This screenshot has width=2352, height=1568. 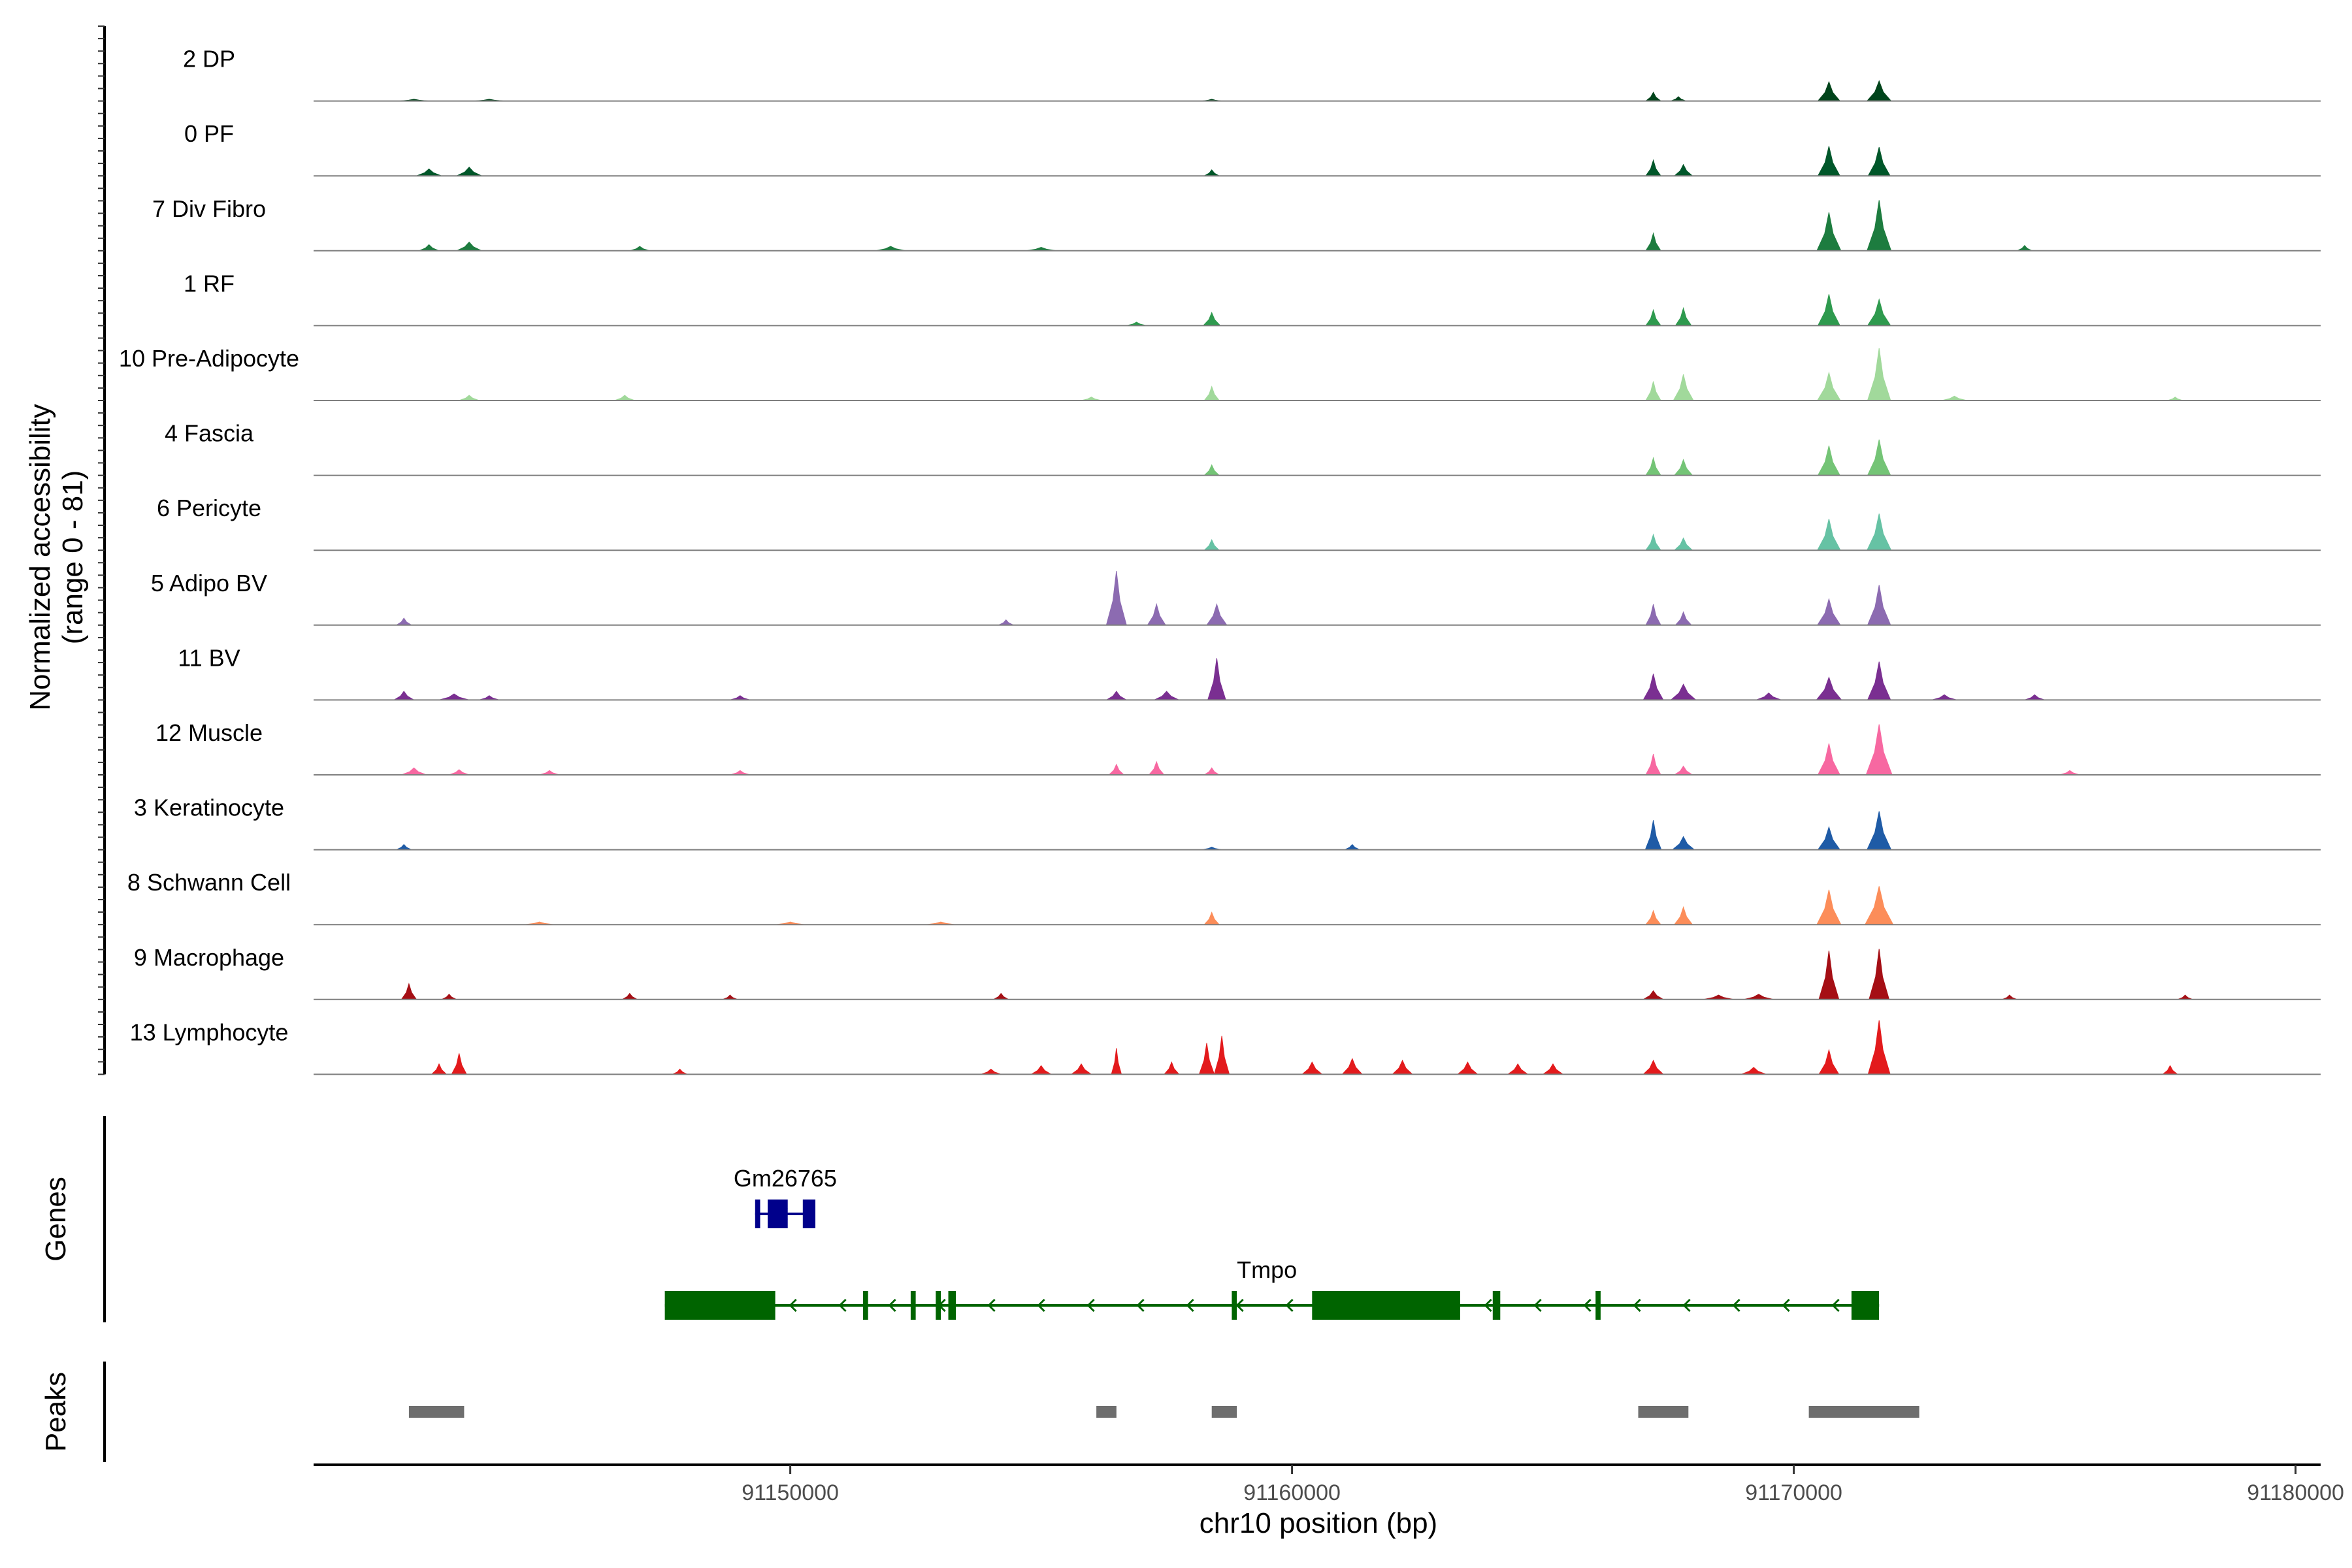 What do you see at coordinates (40, 557) in the screenshot?
I see `y-axis-title-line1: Normalized accessibility` at bounding box center [40, 557].